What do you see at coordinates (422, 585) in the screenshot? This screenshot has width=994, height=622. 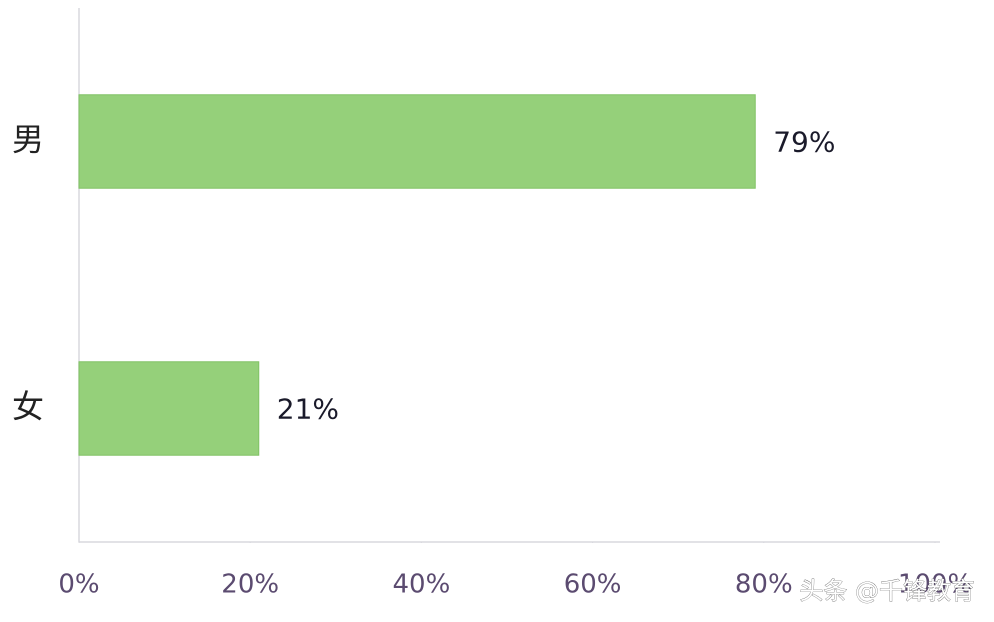 I see `x-tick-label: 40%` at bounding box center [422, 585].